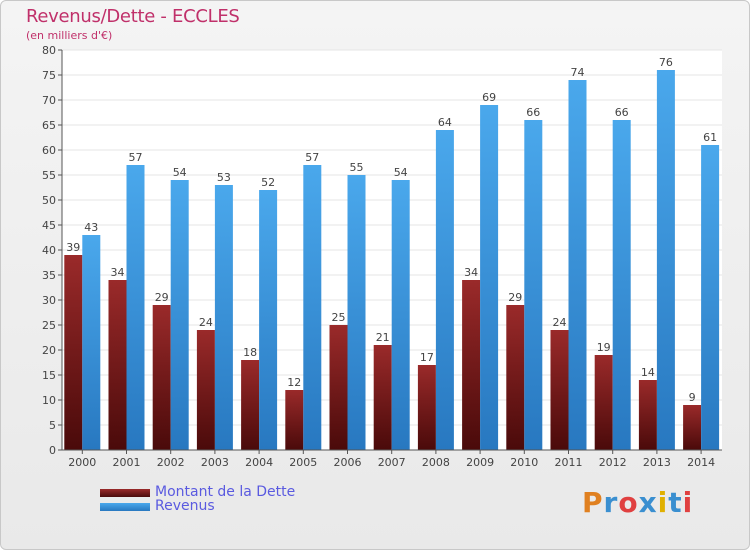  Describe the element at coordinates (427, 357) in the screenshot. I see `data-label: 17` at that location.